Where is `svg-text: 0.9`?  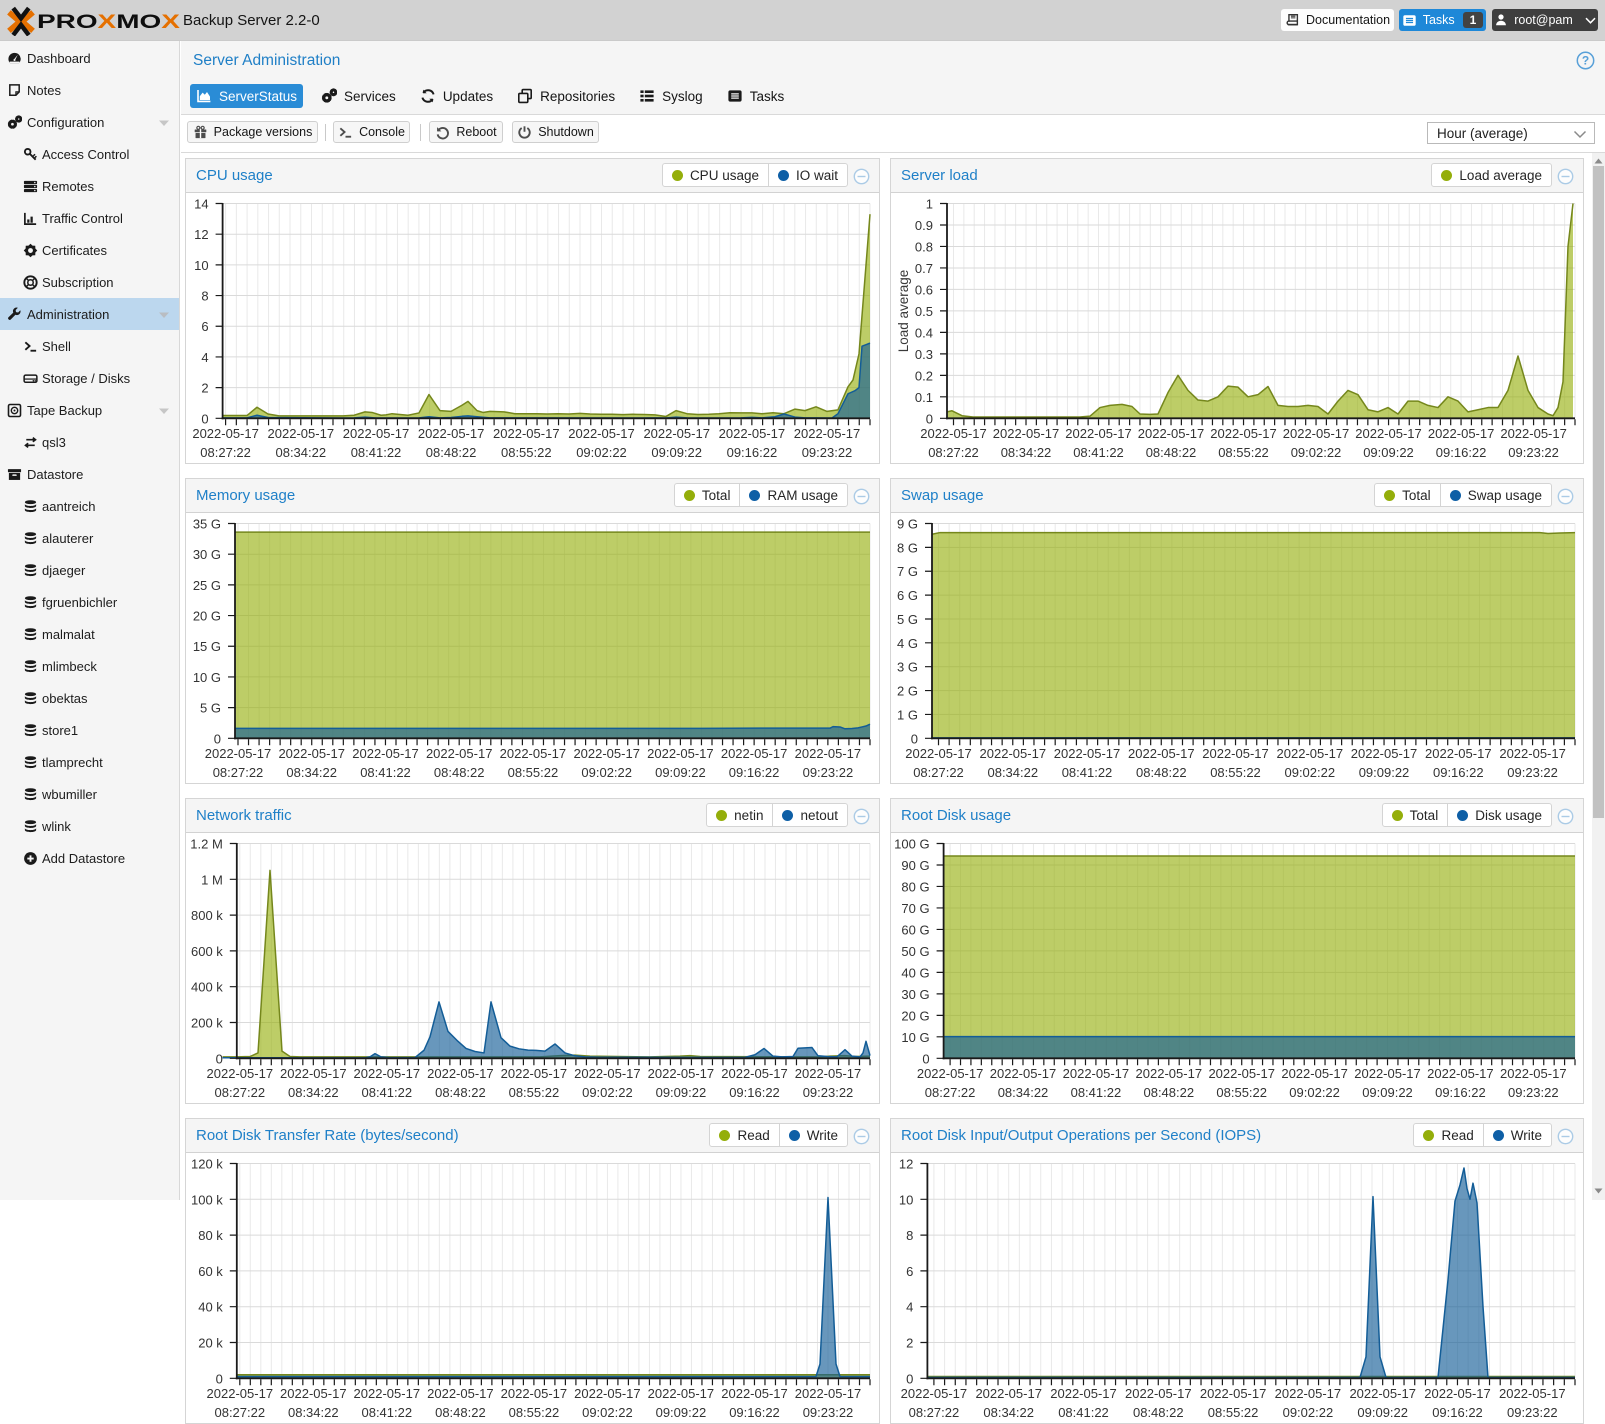
svg-text: 0.9 is located at coordinates (924, 225).